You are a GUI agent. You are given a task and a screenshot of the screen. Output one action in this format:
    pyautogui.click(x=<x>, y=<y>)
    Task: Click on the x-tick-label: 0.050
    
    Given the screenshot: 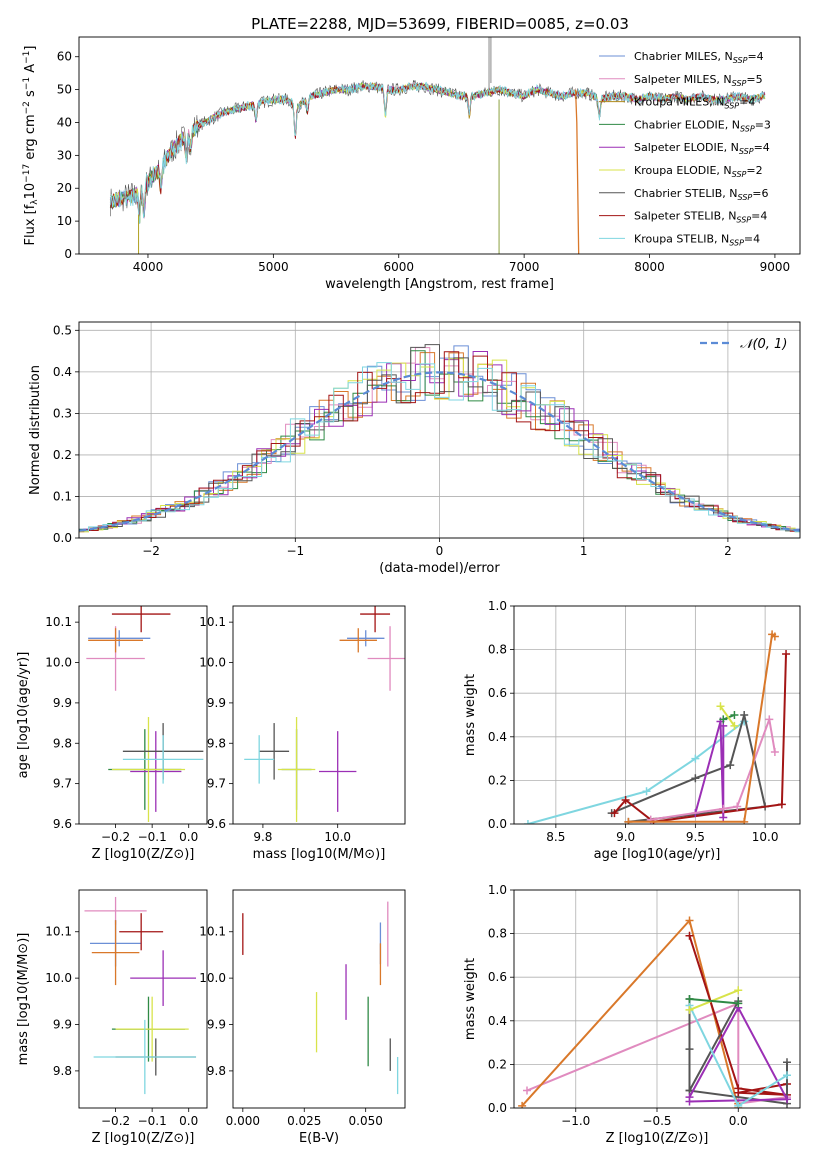 What is the action you would take?
    pyautogui.click(x=366, y=1121)
    